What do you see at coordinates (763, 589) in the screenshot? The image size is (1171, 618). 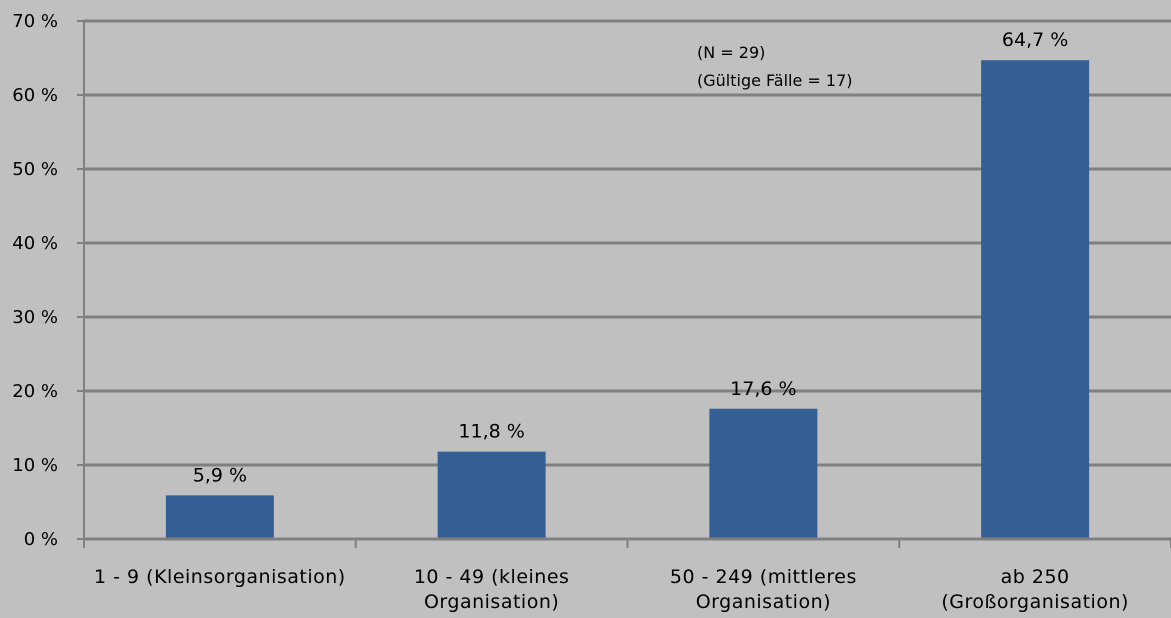 I see `category-label: 50 - 249 (mittleres Organisation)` at bounding box center [763, 589].